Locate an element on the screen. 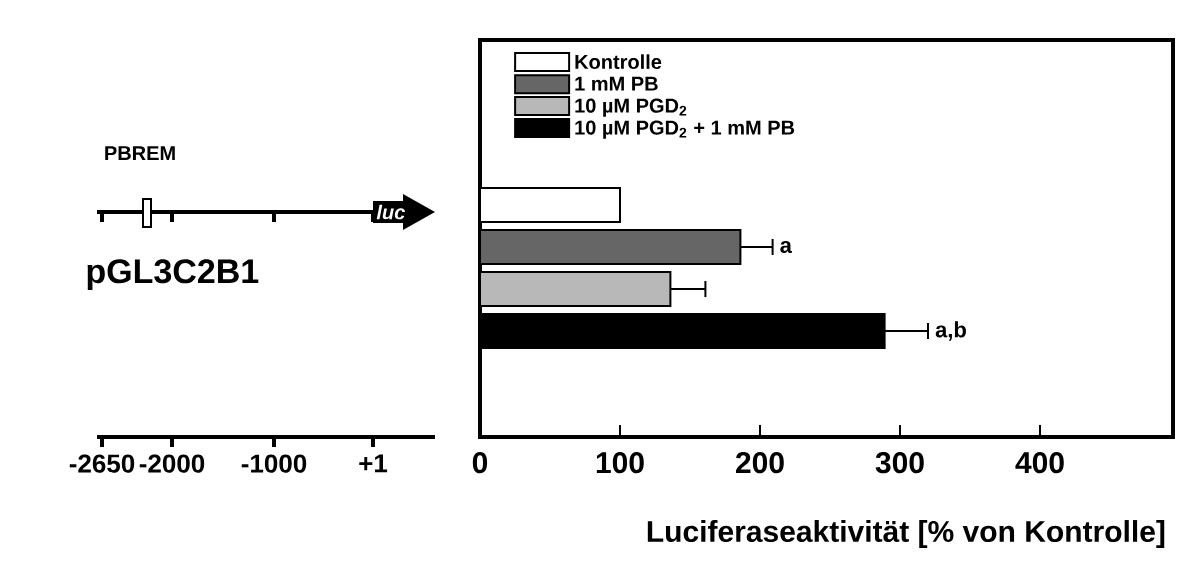 The width and height of the screenshot is (1178, 581). x-axis-title: Luciferaseaktivität [% von Kontrolle] is located at coordinates (906, 534).